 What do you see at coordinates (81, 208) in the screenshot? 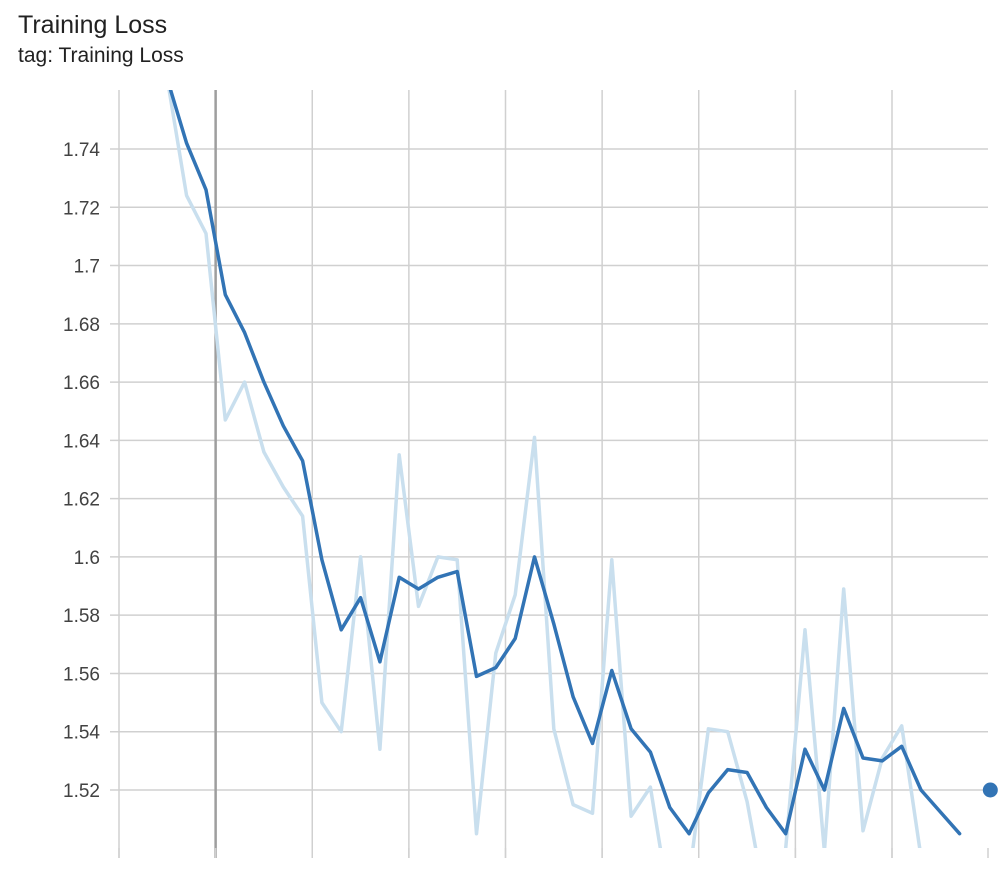
I see `y-tick-label: 1.72` at bounding box center [81, 208].